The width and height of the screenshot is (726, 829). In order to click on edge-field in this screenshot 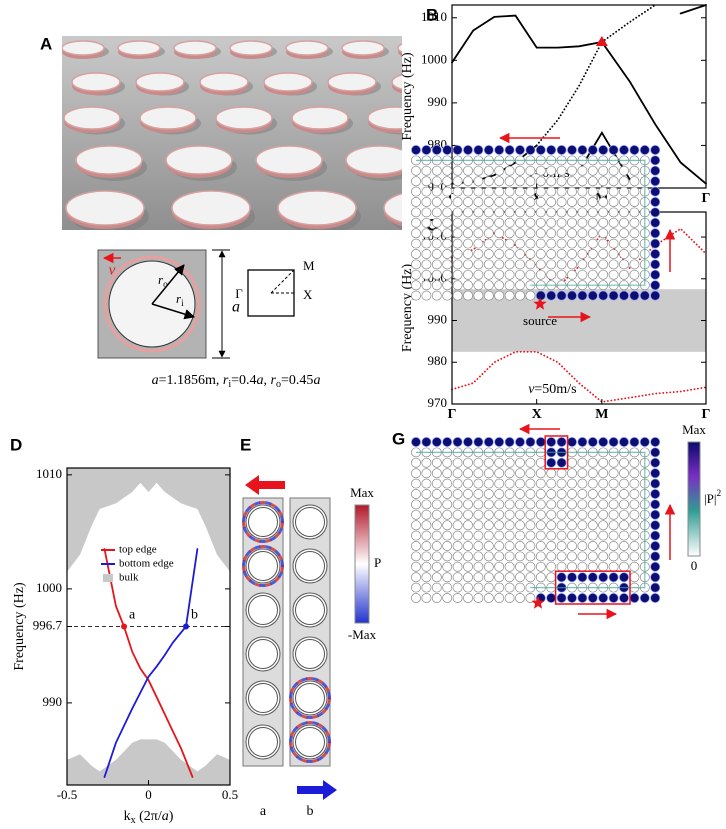, I will do `click(531, 222)`.